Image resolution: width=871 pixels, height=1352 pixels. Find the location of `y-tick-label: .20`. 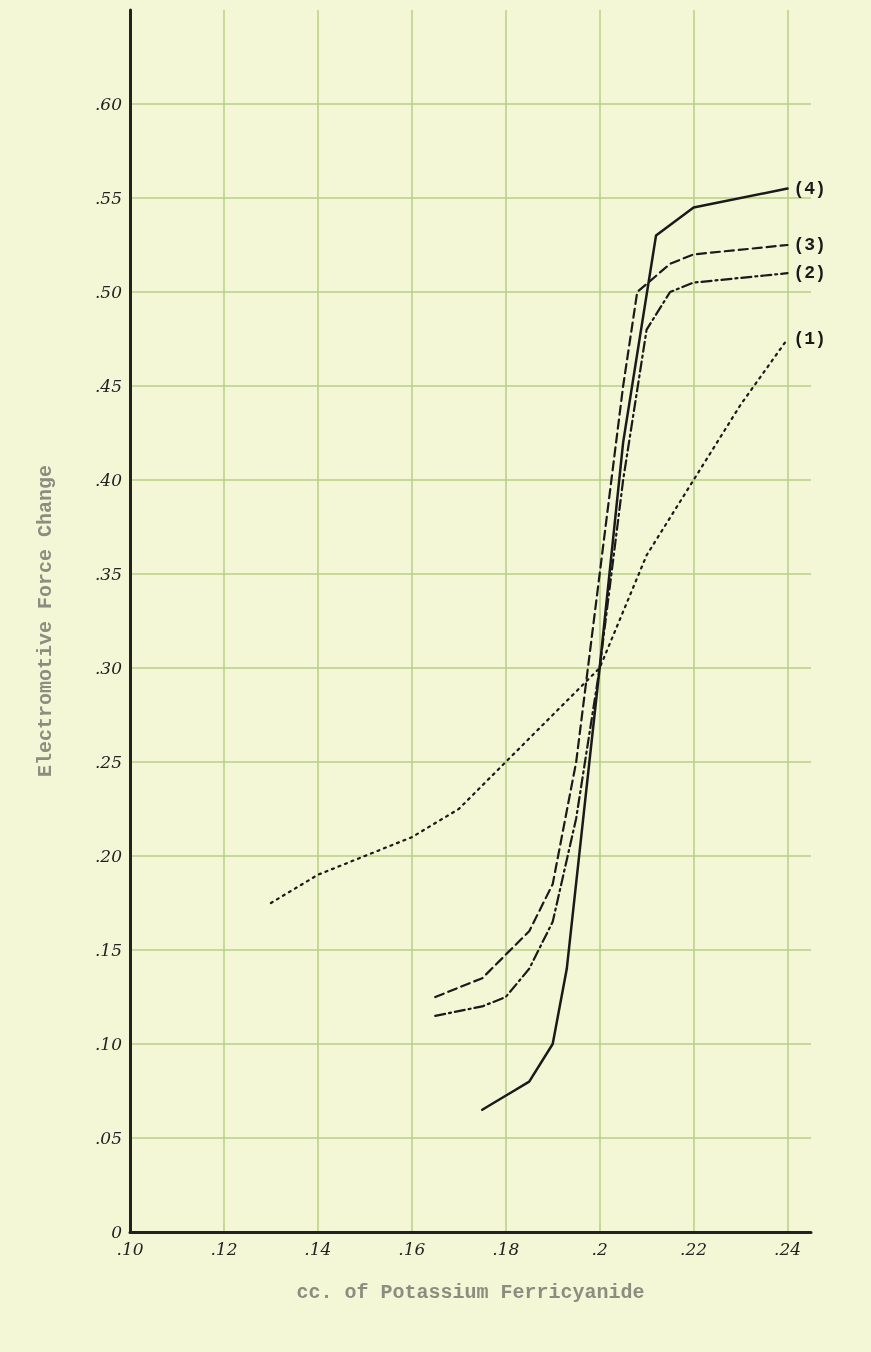

y-tick-label: .20 is located at coordinates (108, 856).